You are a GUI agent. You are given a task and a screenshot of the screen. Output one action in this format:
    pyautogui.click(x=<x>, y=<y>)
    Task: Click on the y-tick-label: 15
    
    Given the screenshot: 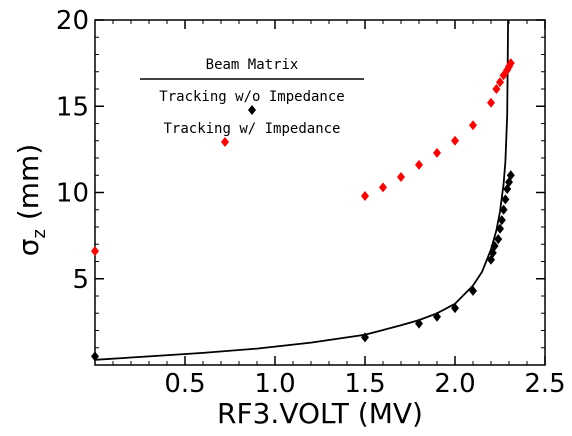 What is the action you would take?
    pyautogui.click(x=72, y=107)
    